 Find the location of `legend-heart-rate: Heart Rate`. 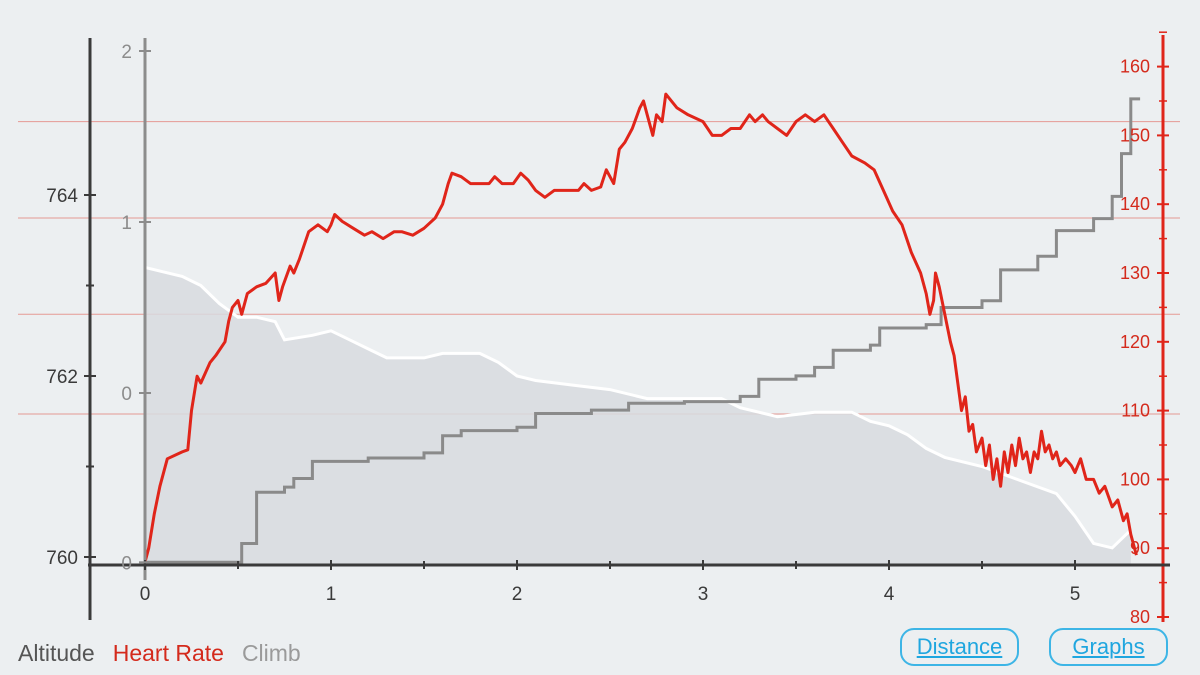

legend-heart-rate: Heart Rate is located at coordinates (168, 653).